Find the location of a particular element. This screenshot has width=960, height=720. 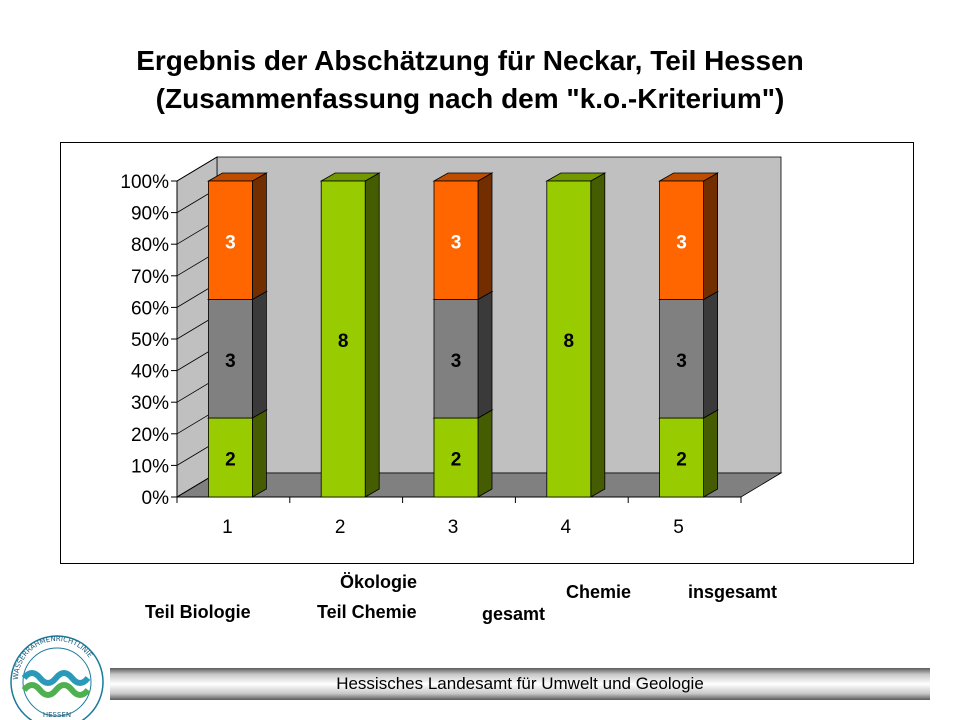

logo-text-bottom: HESSEN is located at coordinates (57, 715).